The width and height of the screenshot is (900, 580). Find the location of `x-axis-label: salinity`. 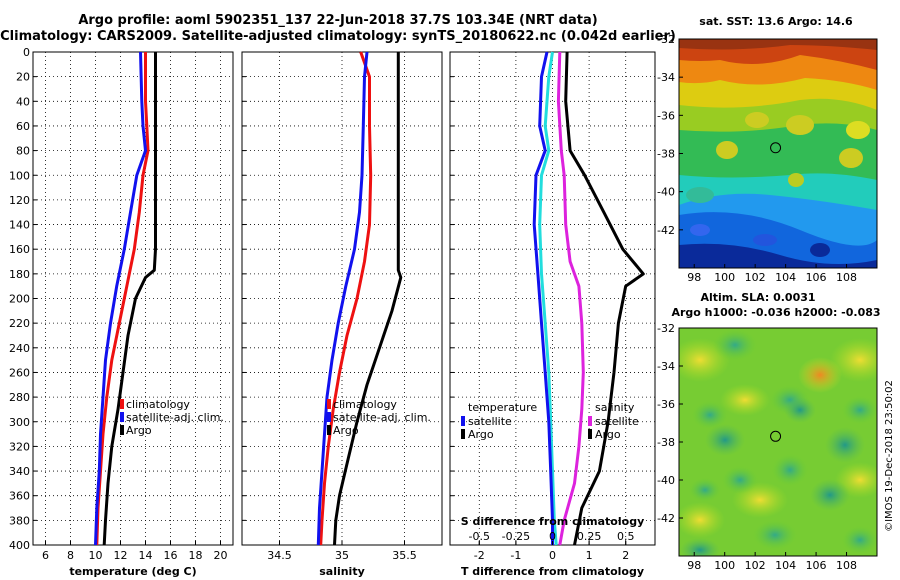

x-axis-label: salinity is located at coordinates (342, 571).